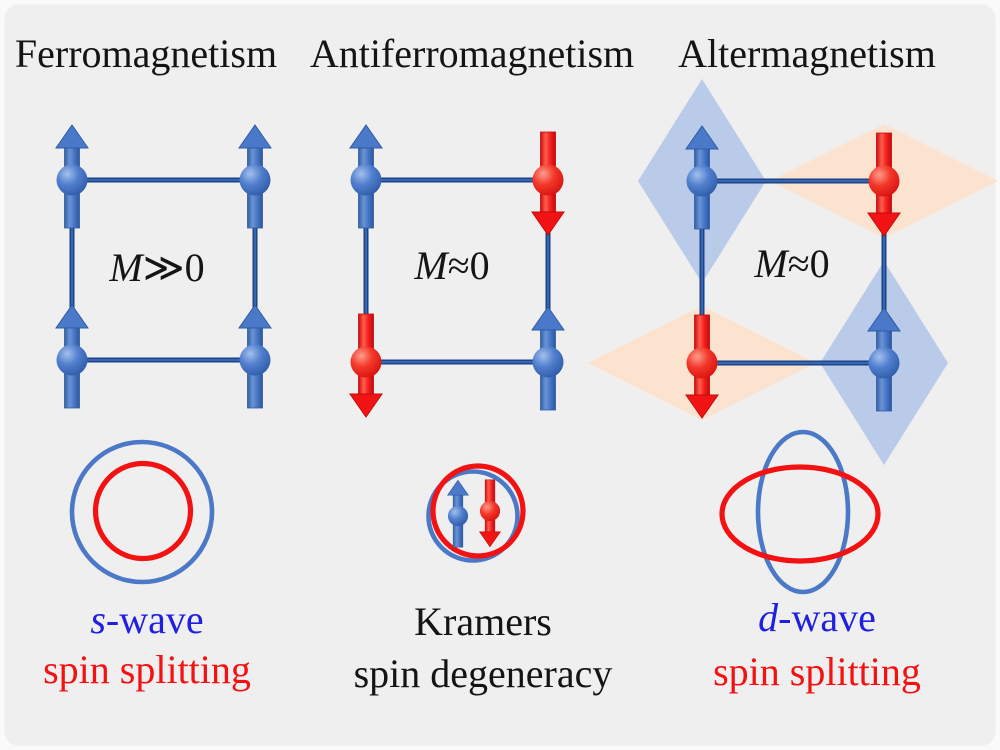  I want to click on kramers-red-fermi-circle, so click(478, 511).